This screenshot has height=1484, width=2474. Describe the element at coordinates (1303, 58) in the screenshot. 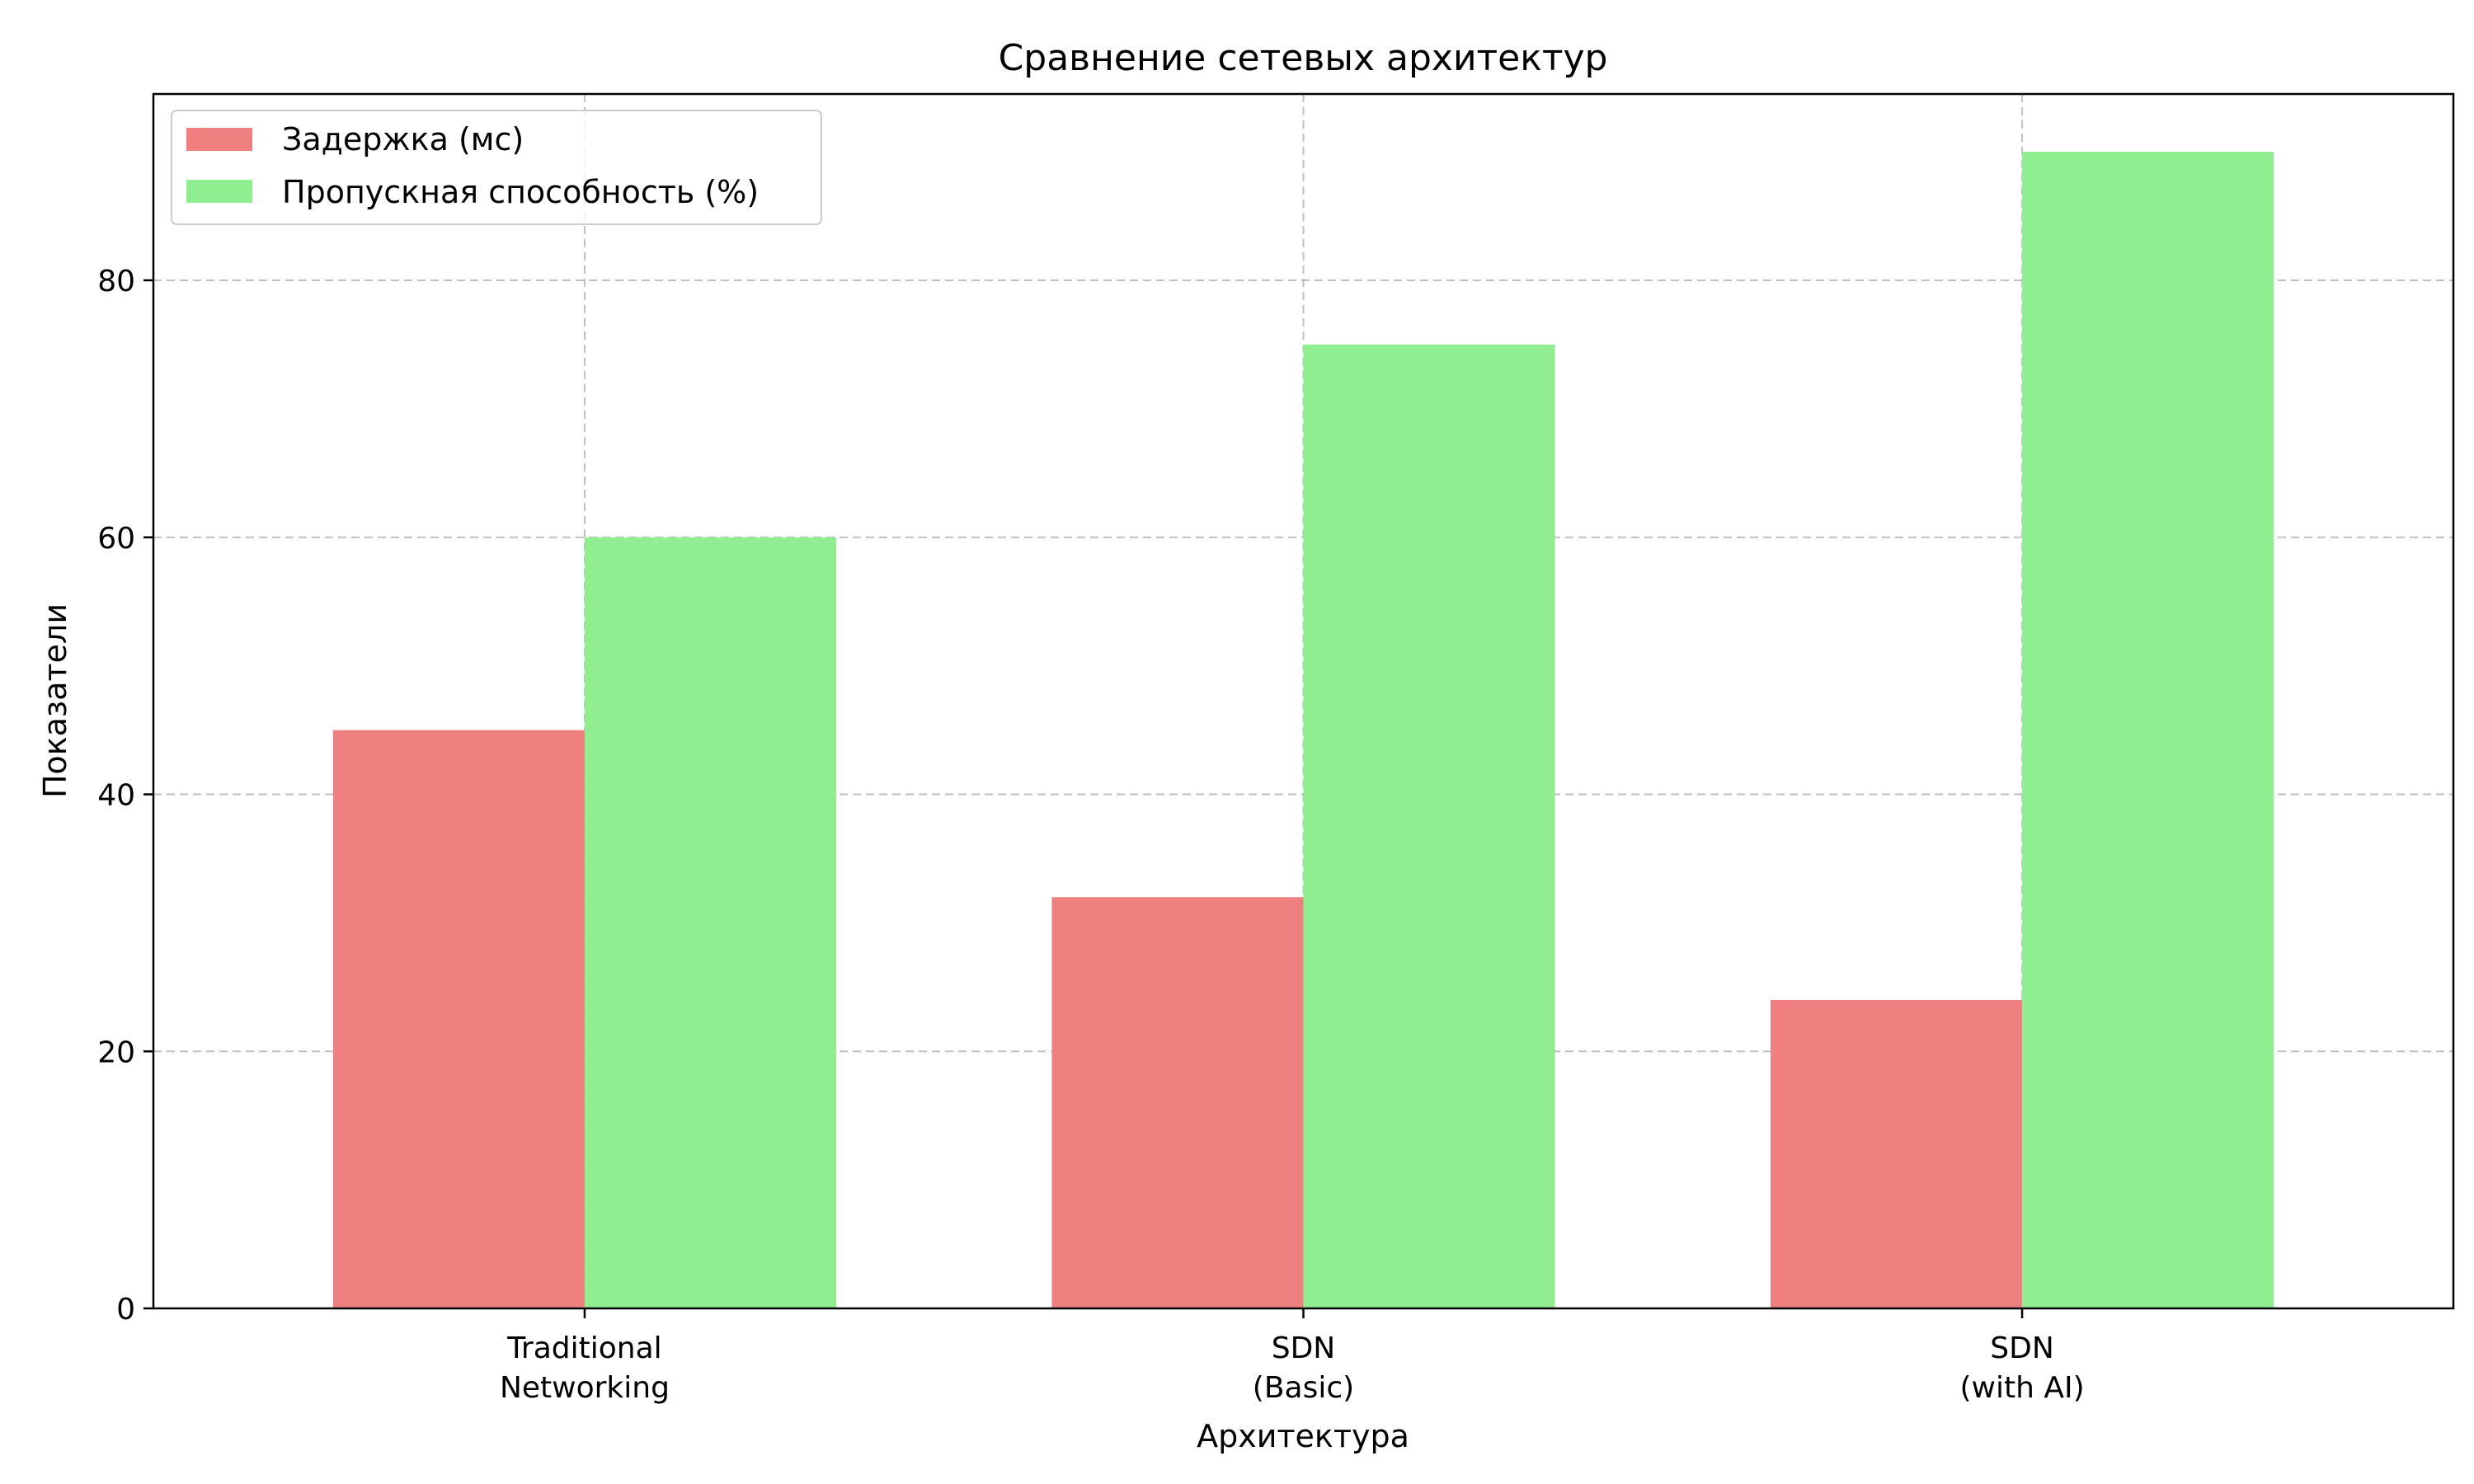

I see `chart-title: Сравнение сетевых архитектур` at that location.